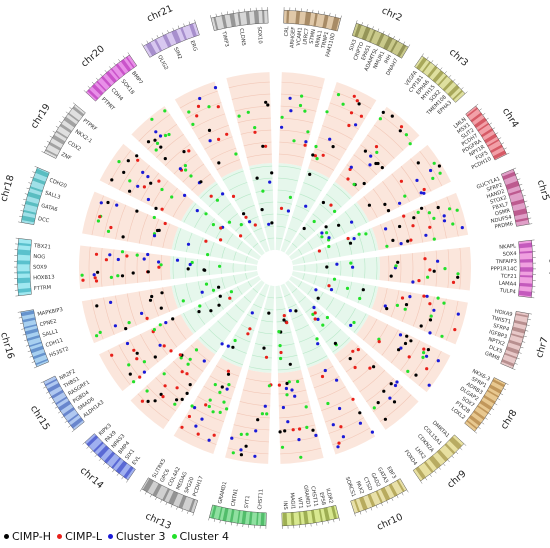 The image size is (550, 548). I want to click on gene-label: ZNF, so click(66, 157).